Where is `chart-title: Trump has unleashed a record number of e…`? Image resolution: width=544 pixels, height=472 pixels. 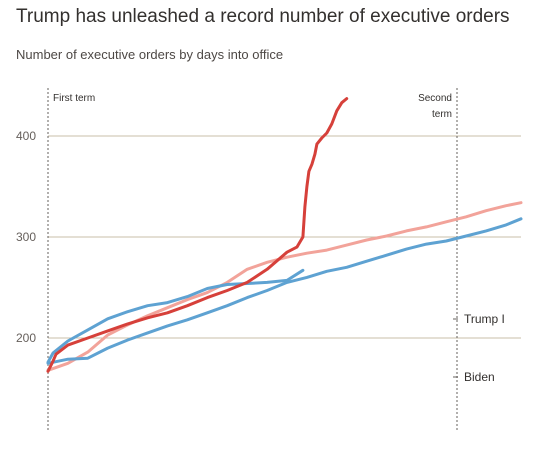 chart-title: Trump has unleashed a record number of e… is located at coordinates (263, 16).